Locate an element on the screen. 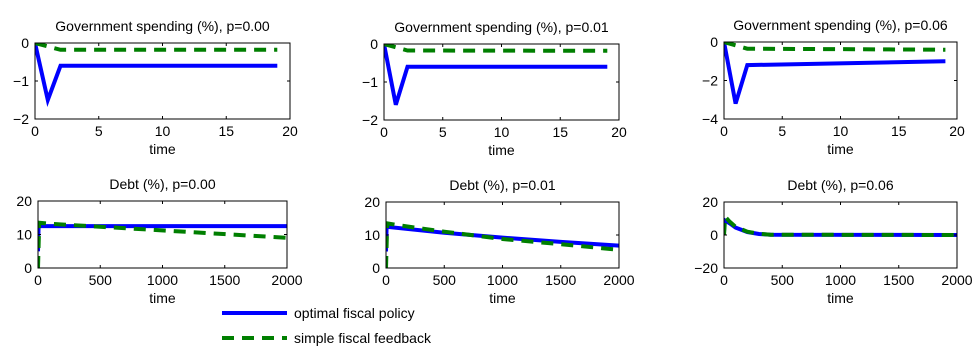 The image size is (977, 348). series-optimal-spending-p006 is located at coordinates (835, 73).